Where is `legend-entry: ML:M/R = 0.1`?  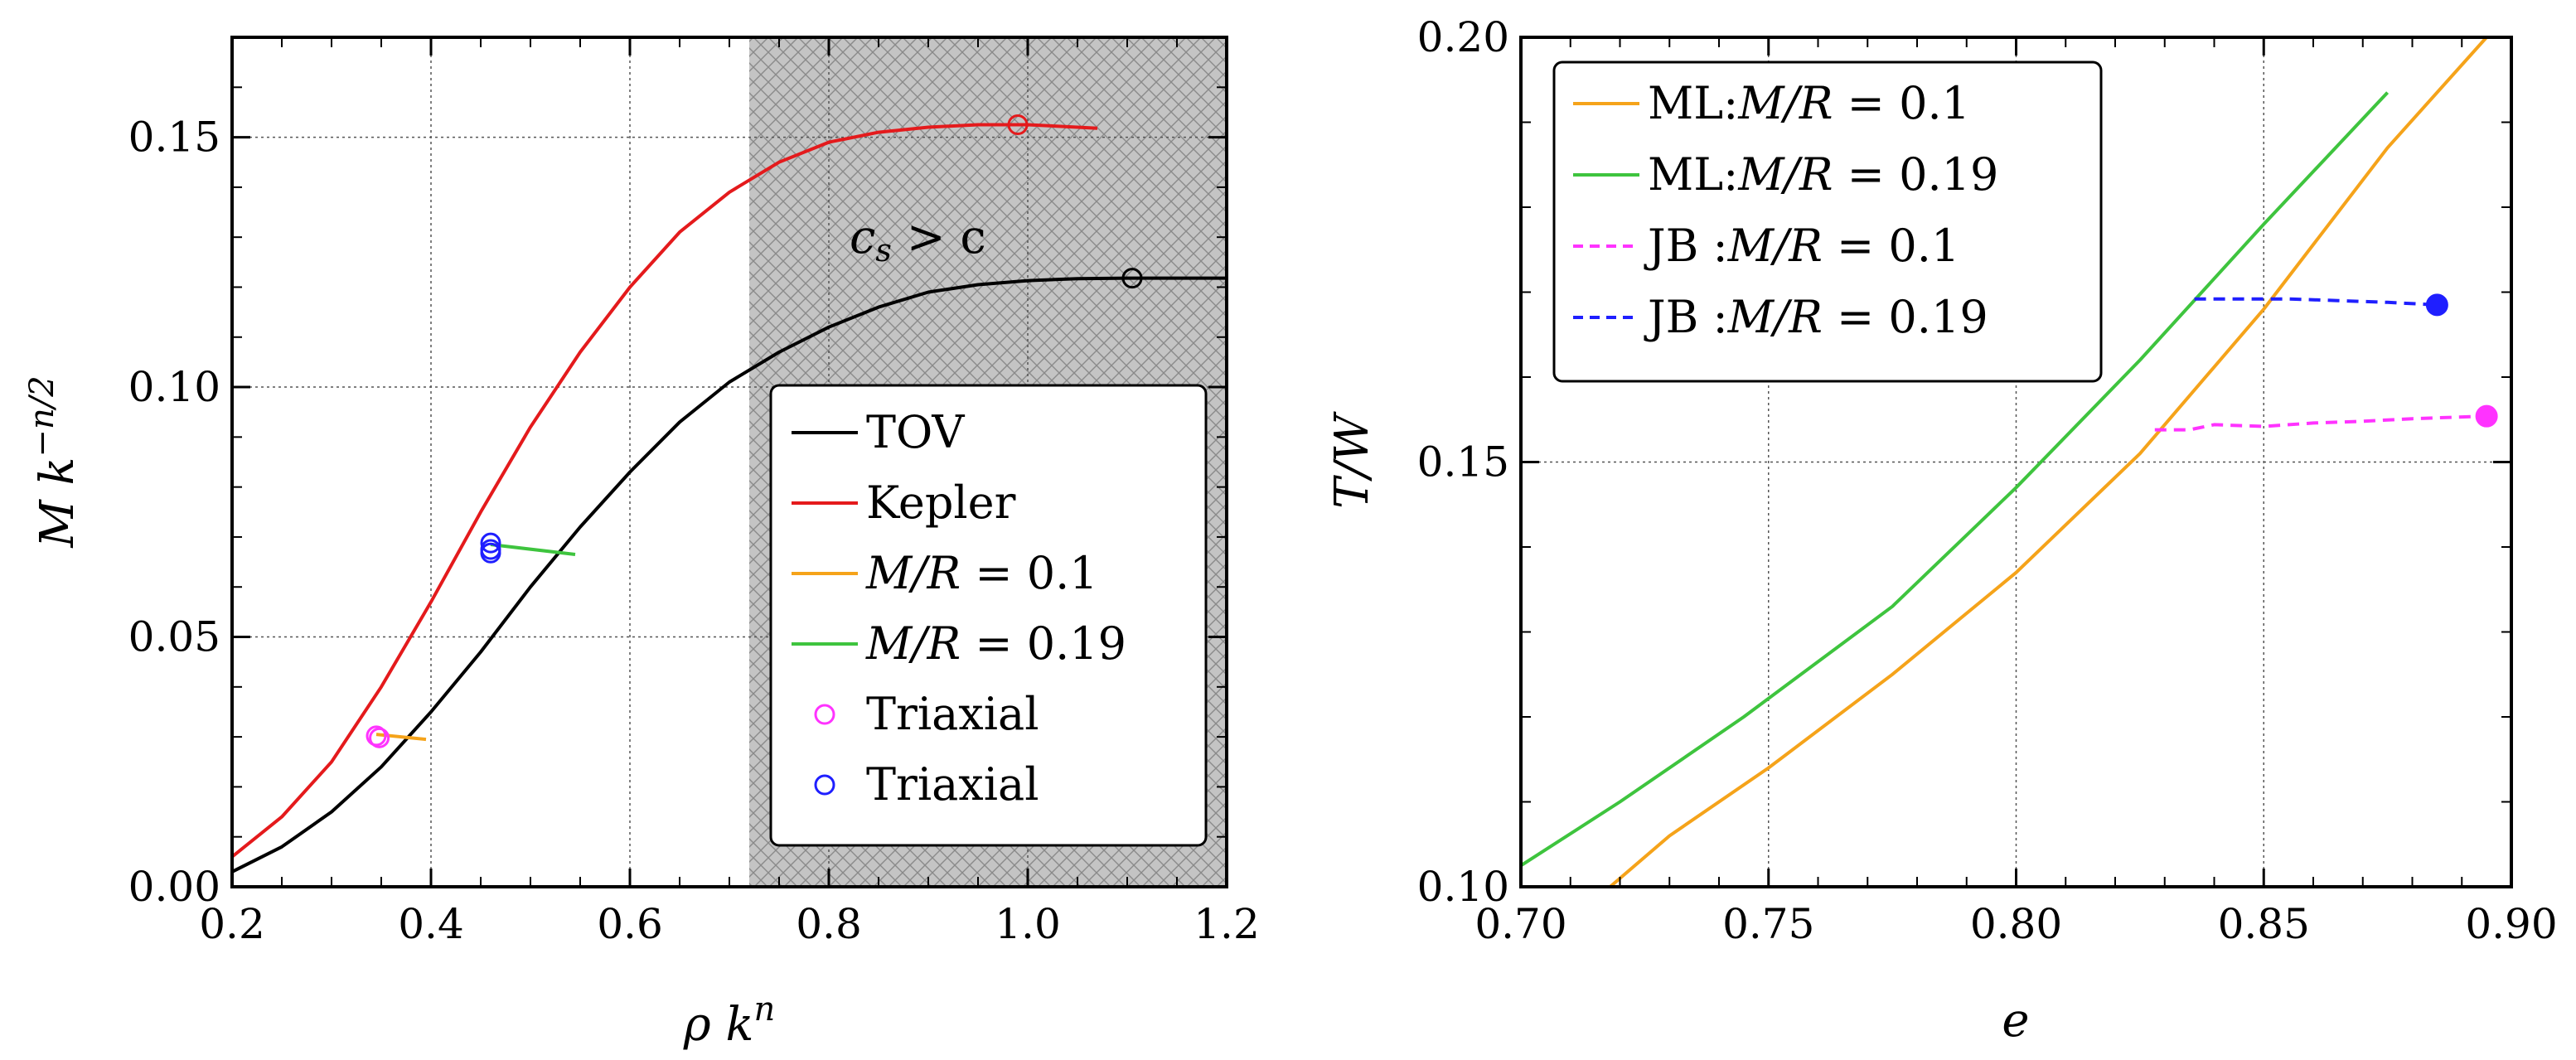 legend-entry: ML:M/R = 0.1 is located at coordinates (1772, 103).